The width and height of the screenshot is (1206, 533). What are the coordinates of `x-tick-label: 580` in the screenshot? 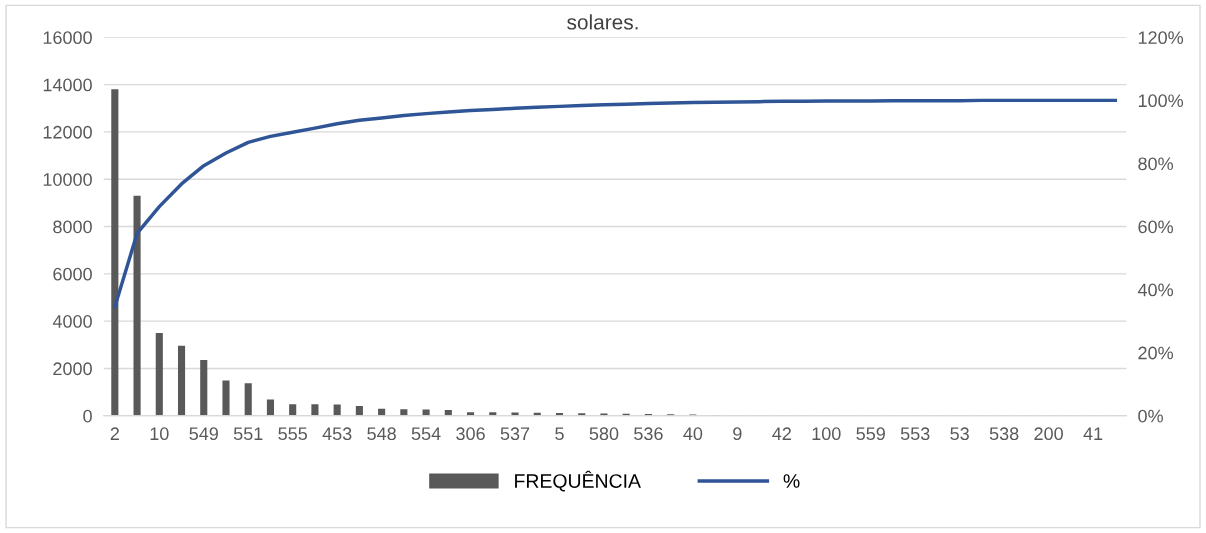 It's located at (604, 434).